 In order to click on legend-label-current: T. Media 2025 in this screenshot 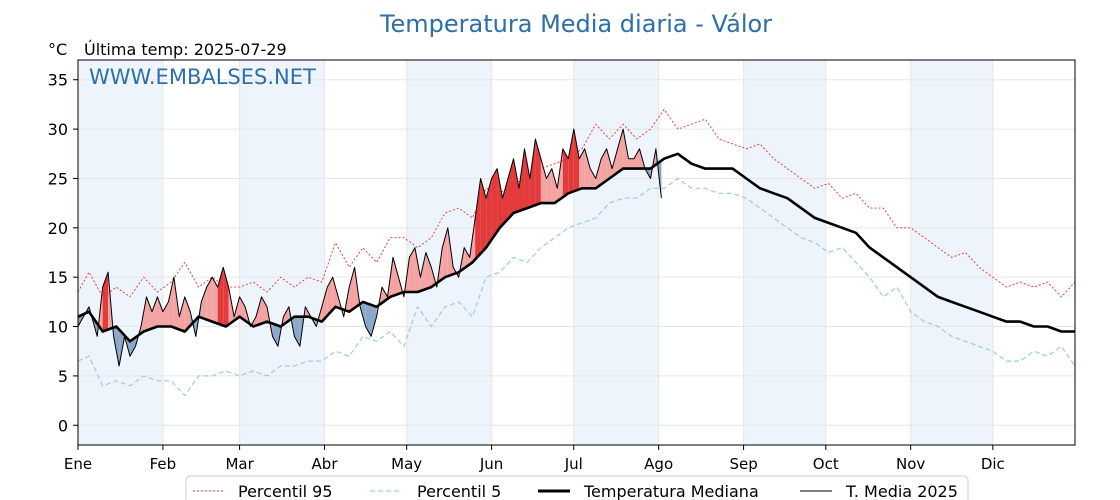, I will do `click(901, 491)`.